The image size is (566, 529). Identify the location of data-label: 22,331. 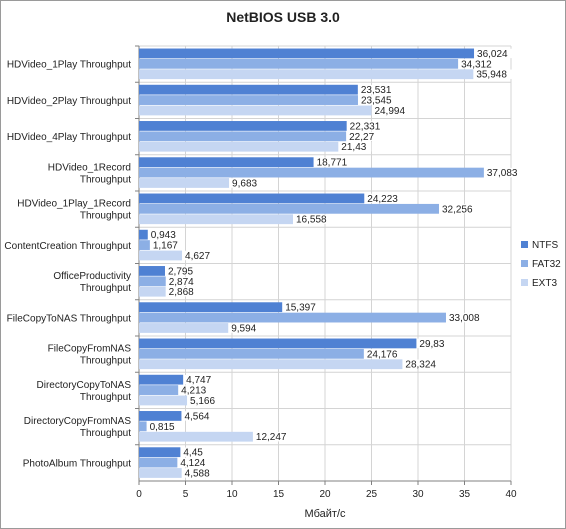
(365, 126).